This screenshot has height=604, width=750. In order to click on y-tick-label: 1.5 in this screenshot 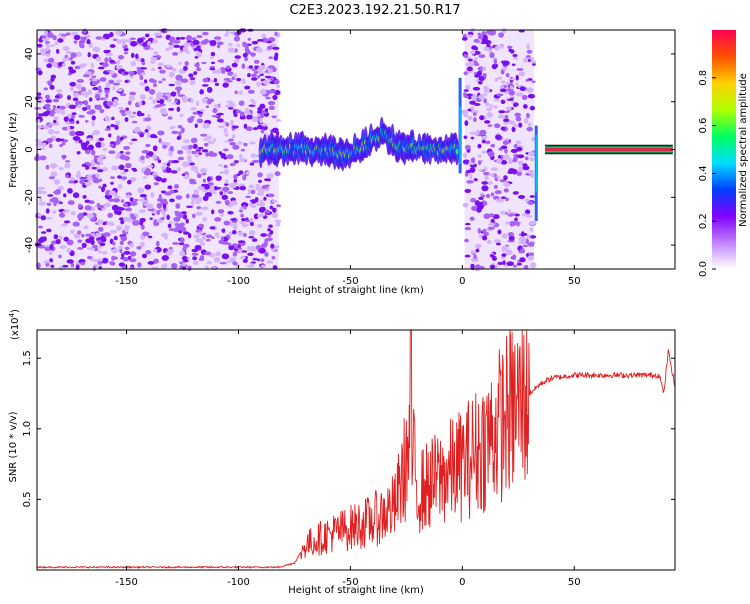, I will do `click(27, 358)`.